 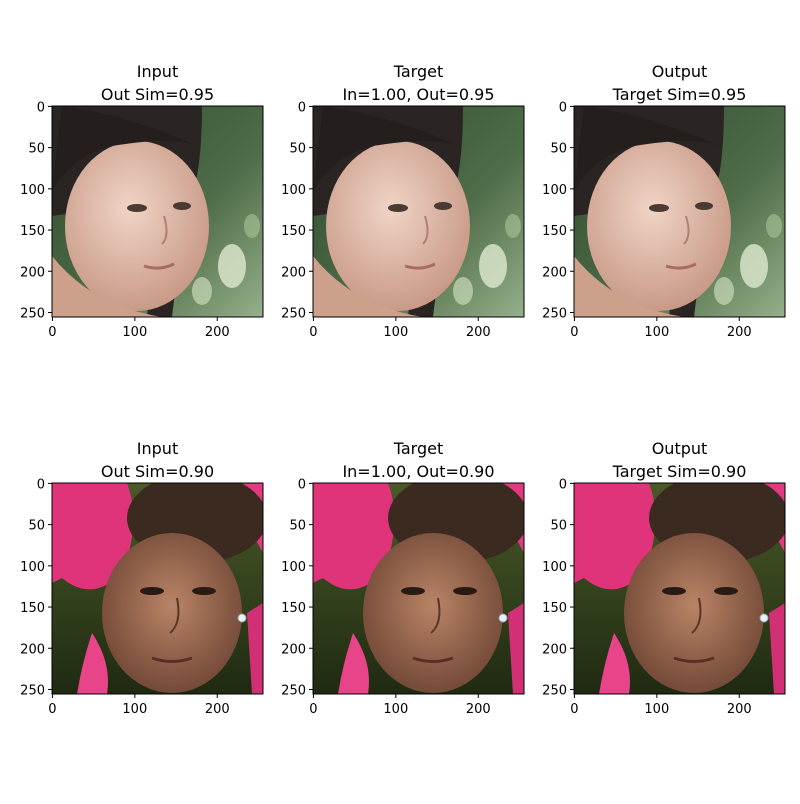 I want to click on panel-subtitle: In=1.00, Out=0.90, so click(x=418, y=471).